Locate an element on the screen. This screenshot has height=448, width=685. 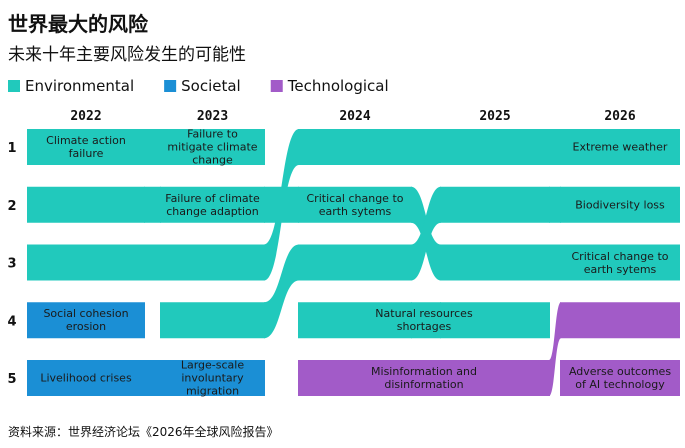
band-label: Adverse outcomes of AI technology is located at coordinates (620, 378).